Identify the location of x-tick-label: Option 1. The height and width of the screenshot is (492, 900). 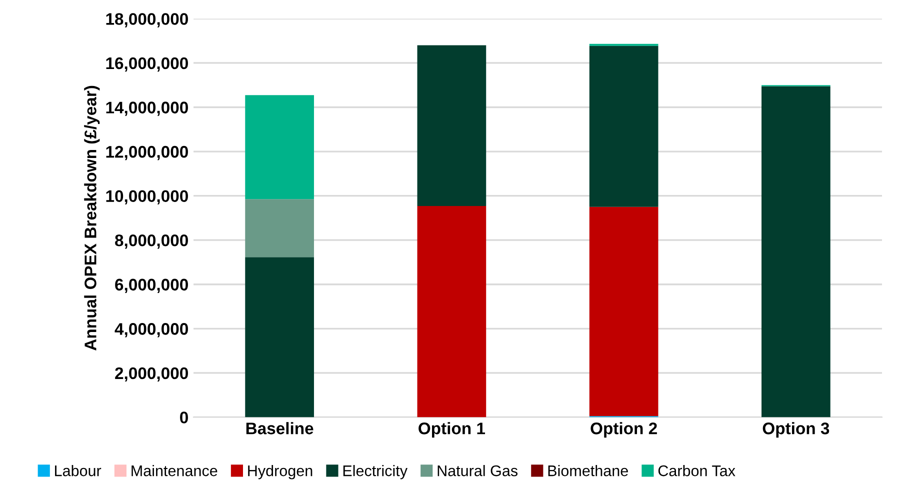
(452, 430).